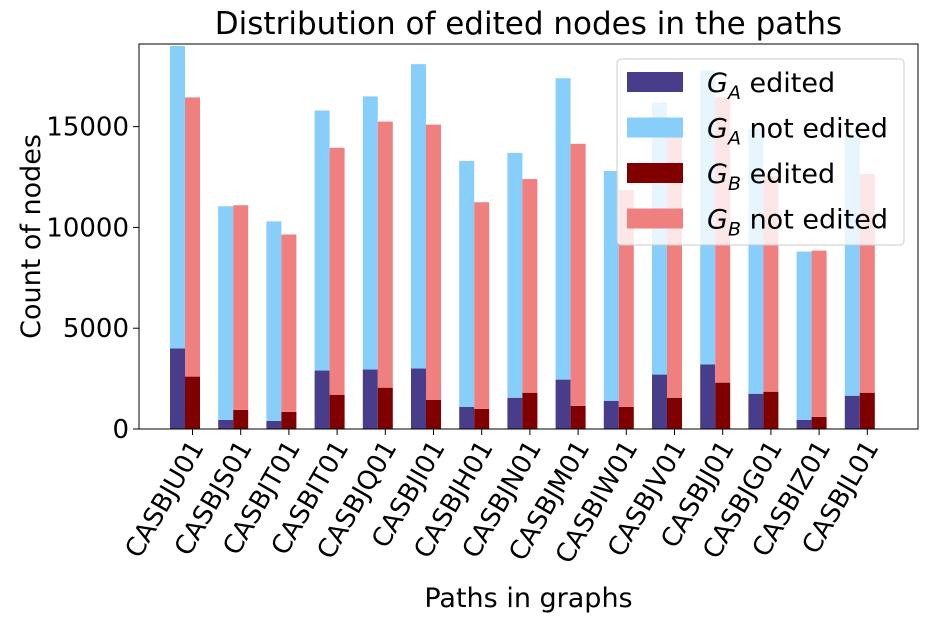  I want to click on y-axis-ticks: 0 5000 10000 15000, so click(92, 279).